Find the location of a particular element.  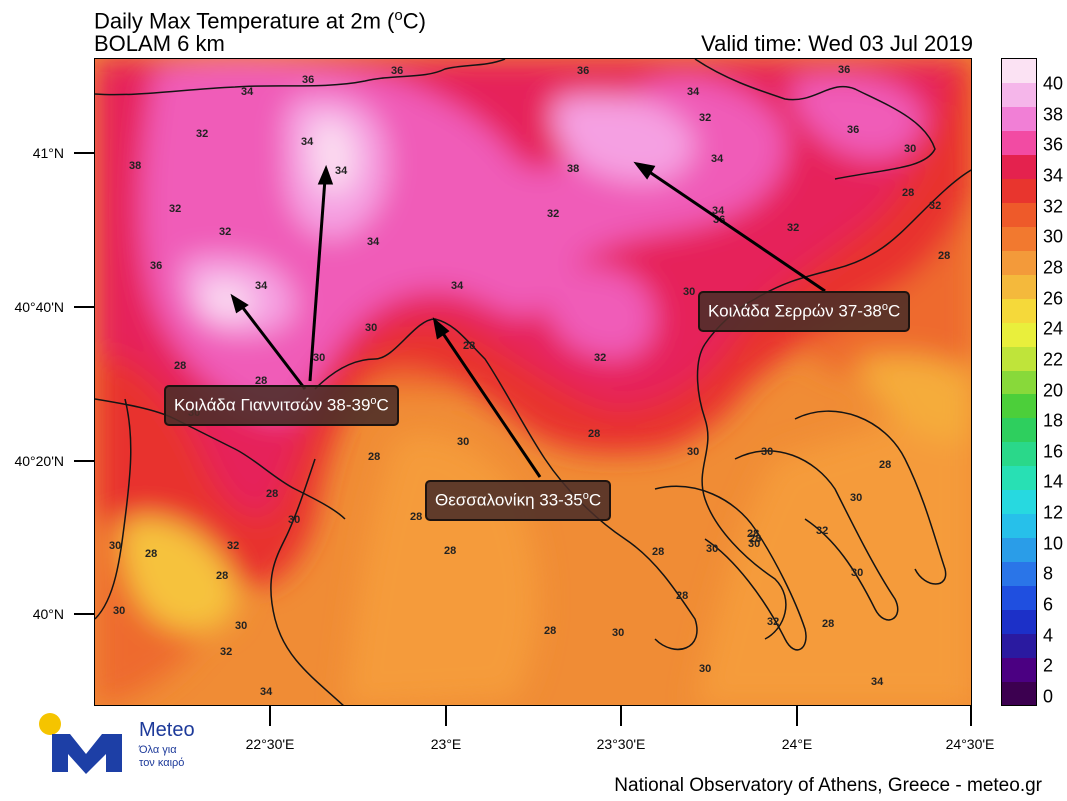

legend-label: 8 is located at coordinates (1048, 573).